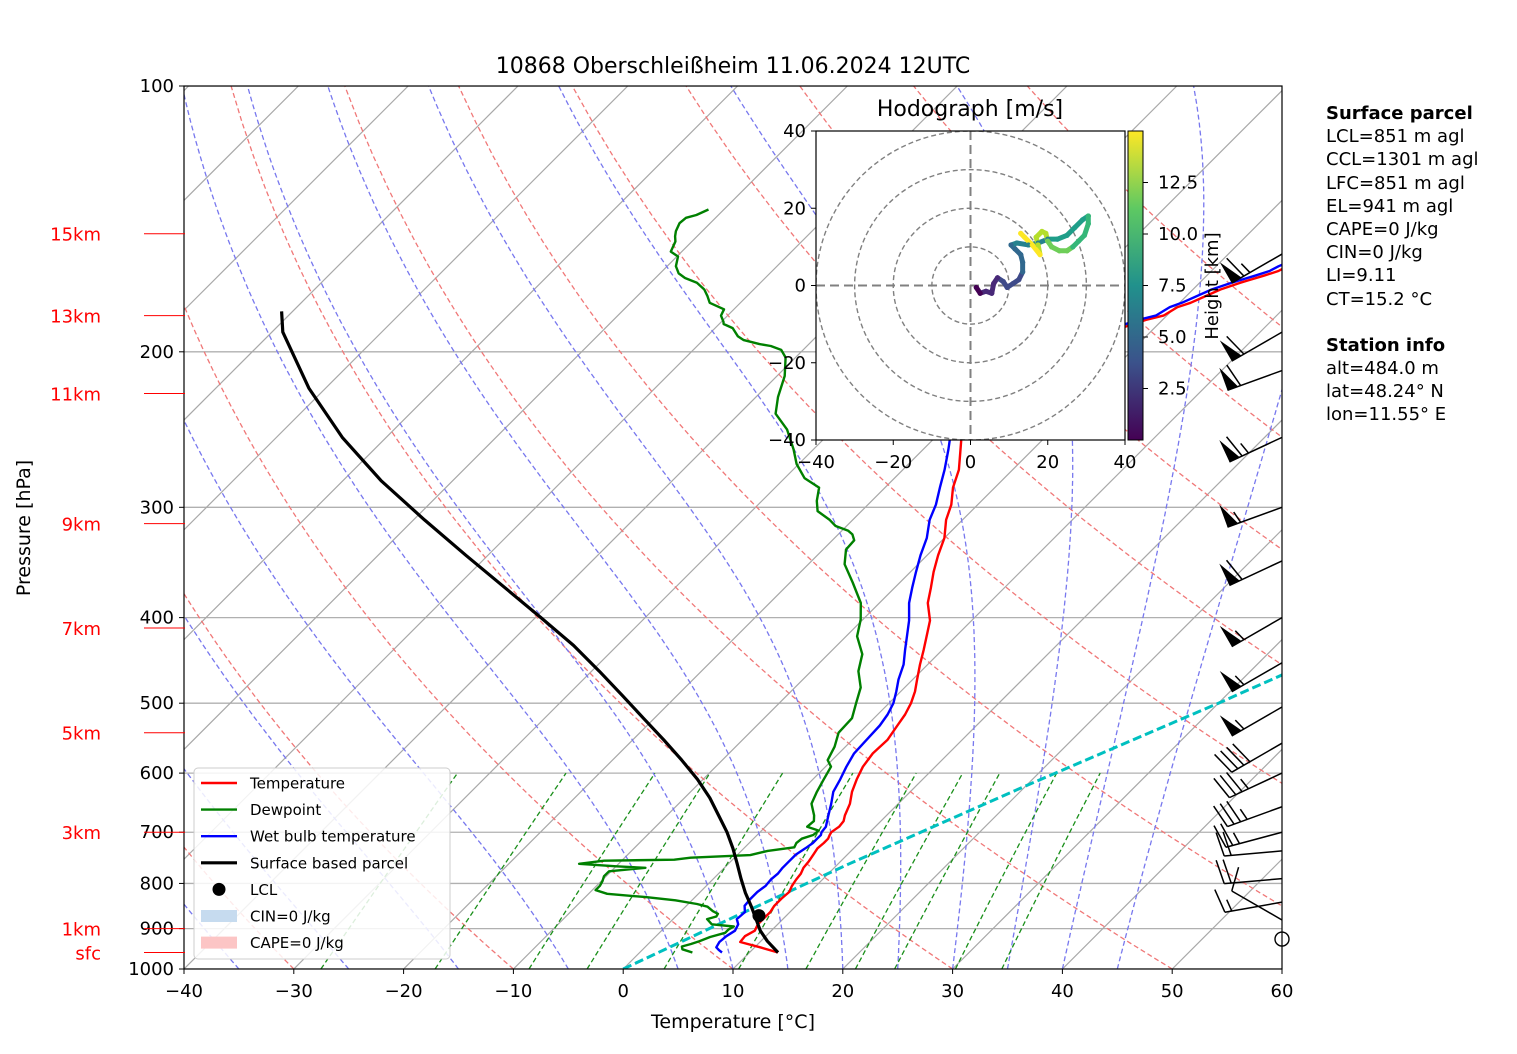  What do you see at coordinates (117, 595) in the screenshot?
I see `height-axis: 15km 13km 11km 9km 7km 5km 3km 1km sfc` at bounding box center [117, 595].